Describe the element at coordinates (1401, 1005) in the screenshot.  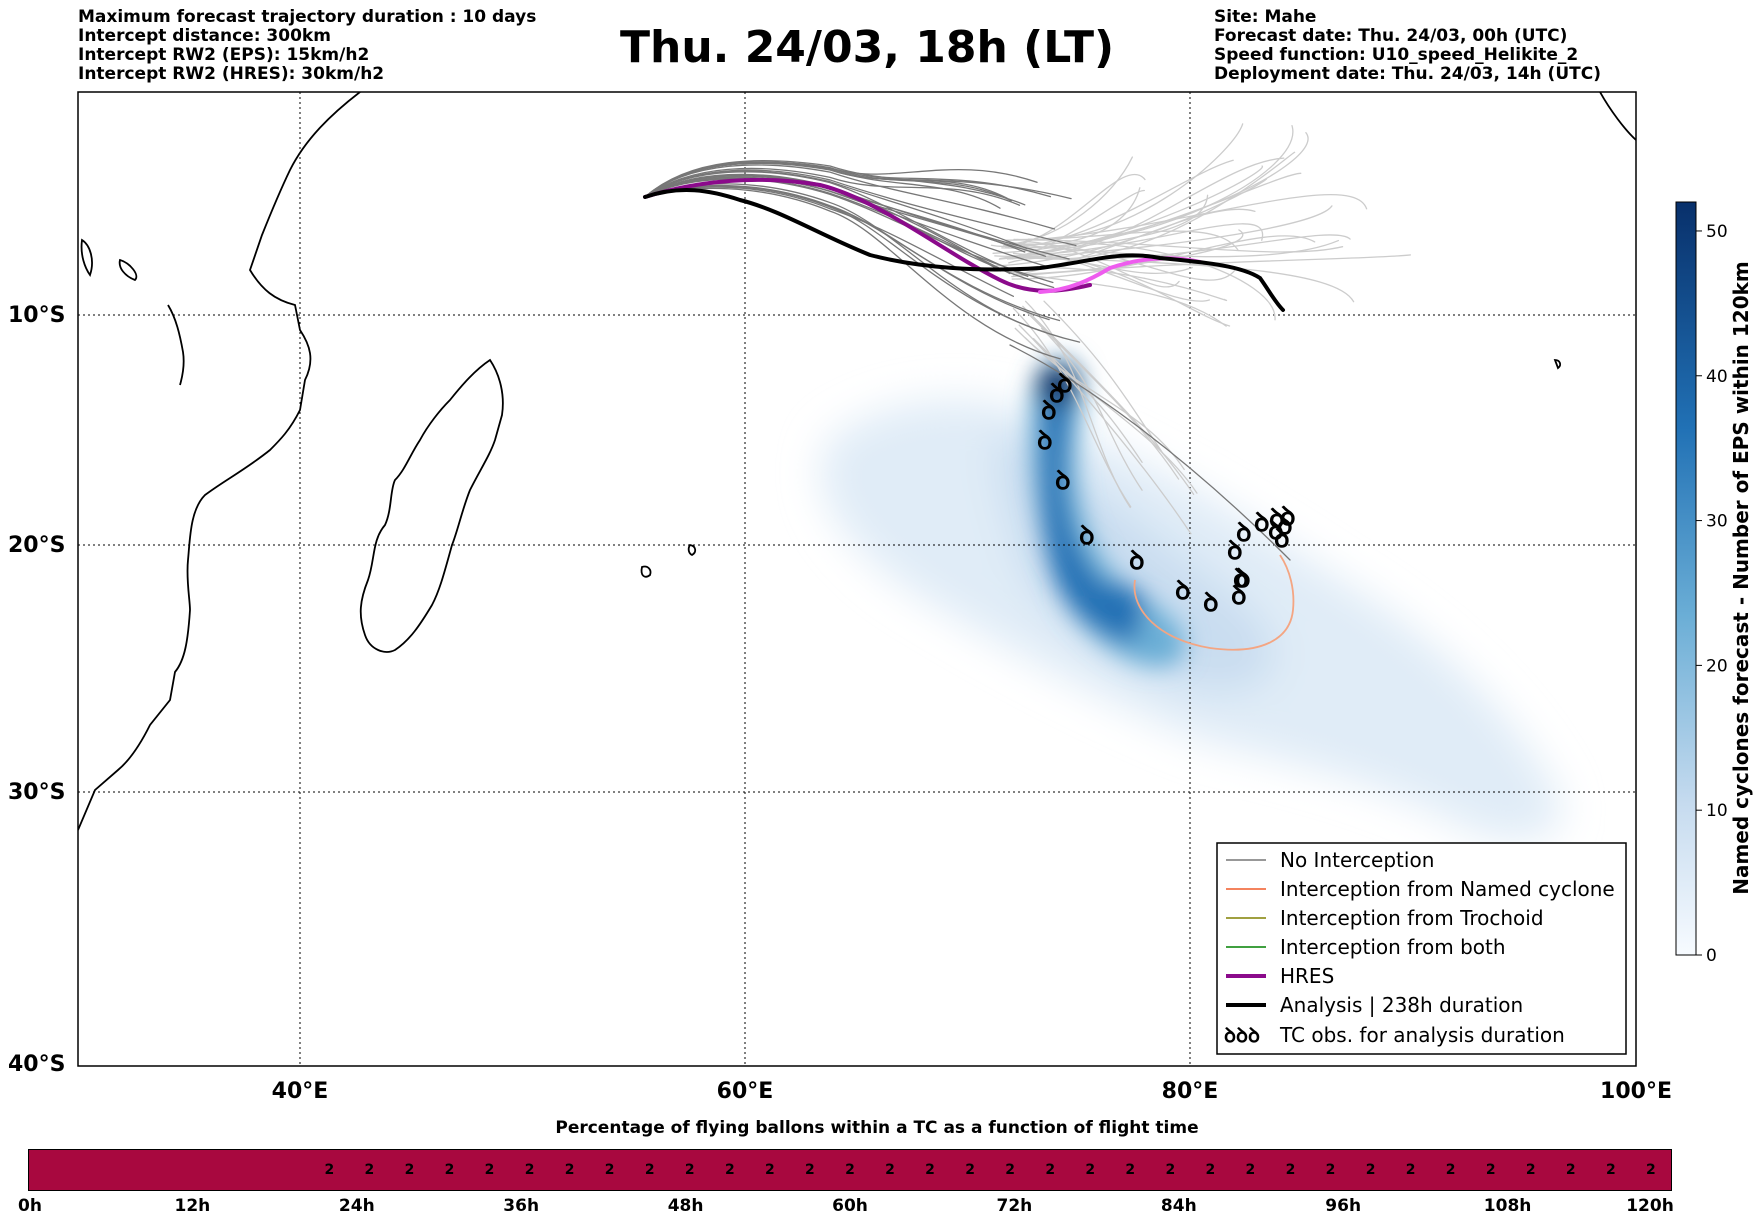
I see `legend-label: Analysis | 238h duration` at that location.